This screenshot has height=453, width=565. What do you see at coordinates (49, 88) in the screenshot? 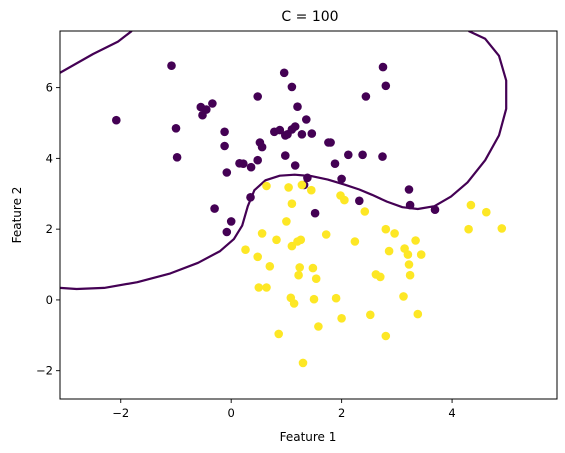
I see `y-tick-label: 6` at bounding box center [49, 88].